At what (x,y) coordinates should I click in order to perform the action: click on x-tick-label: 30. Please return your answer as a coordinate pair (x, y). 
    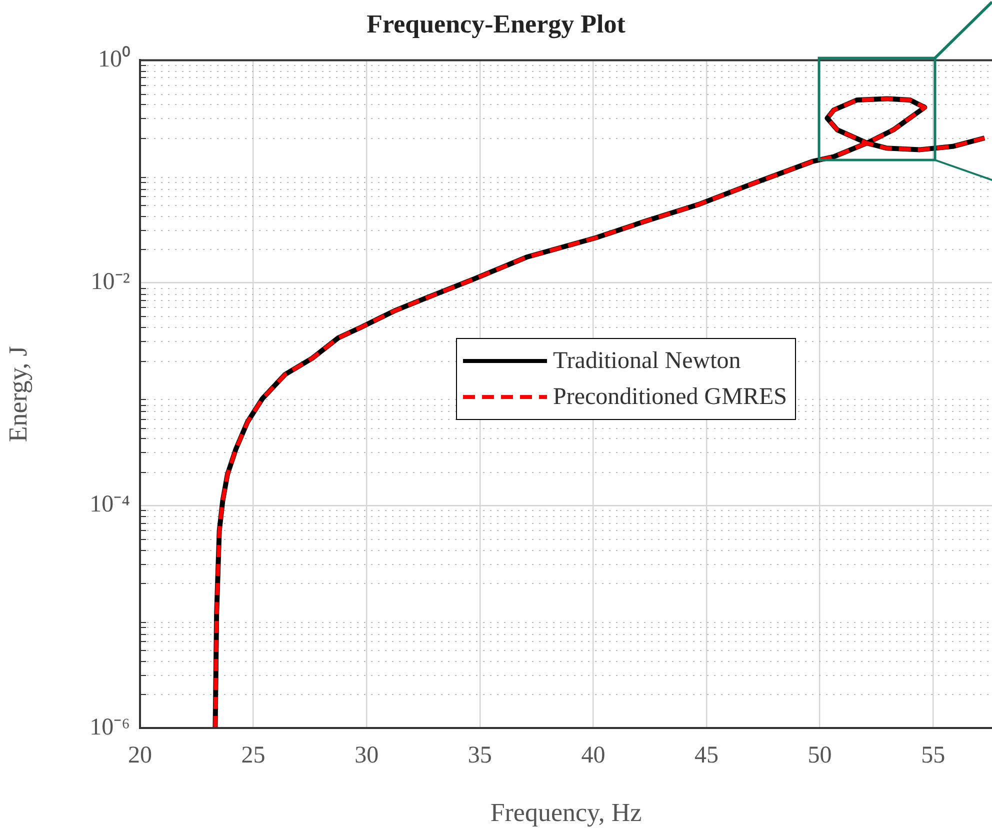
    Looking at the image, I should click on (366, 755).